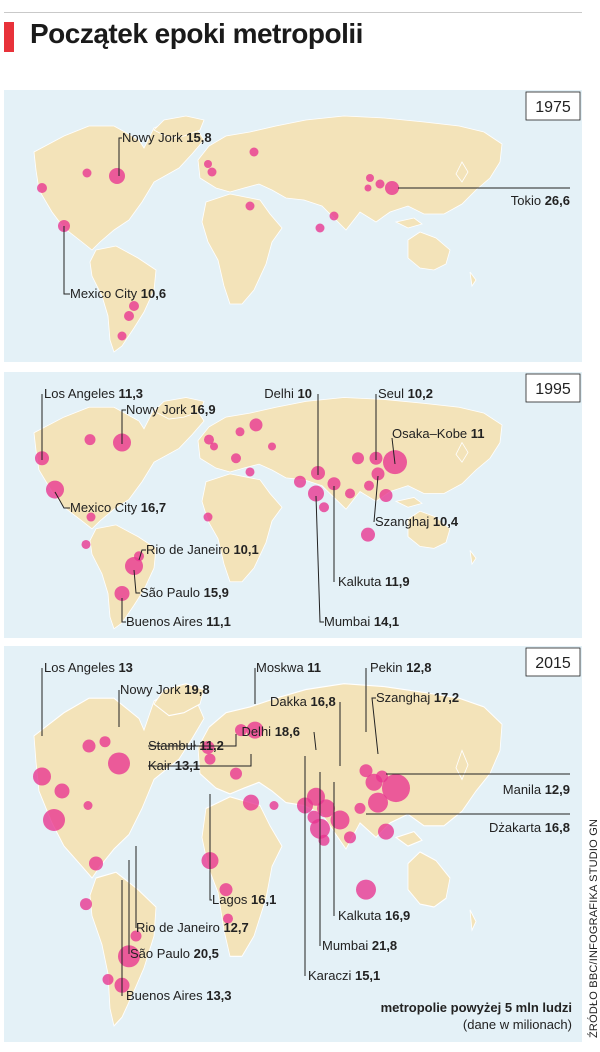  What do you see at coordinates (529, 827) in the screenshot?
I see `city-label: Dżakarta 16,8` at bounding box center [529, 827].